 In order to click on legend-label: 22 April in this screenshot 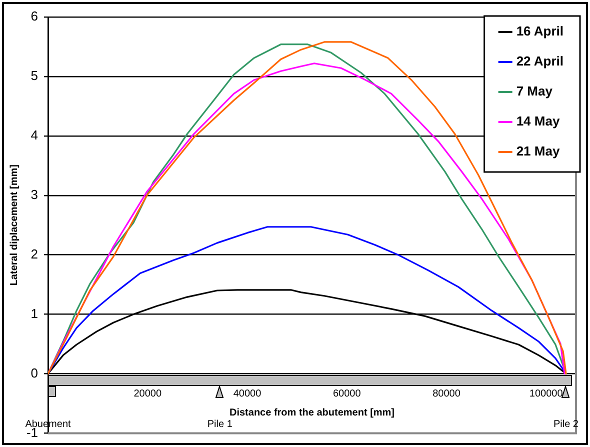, I will do `click(540, 61)`.